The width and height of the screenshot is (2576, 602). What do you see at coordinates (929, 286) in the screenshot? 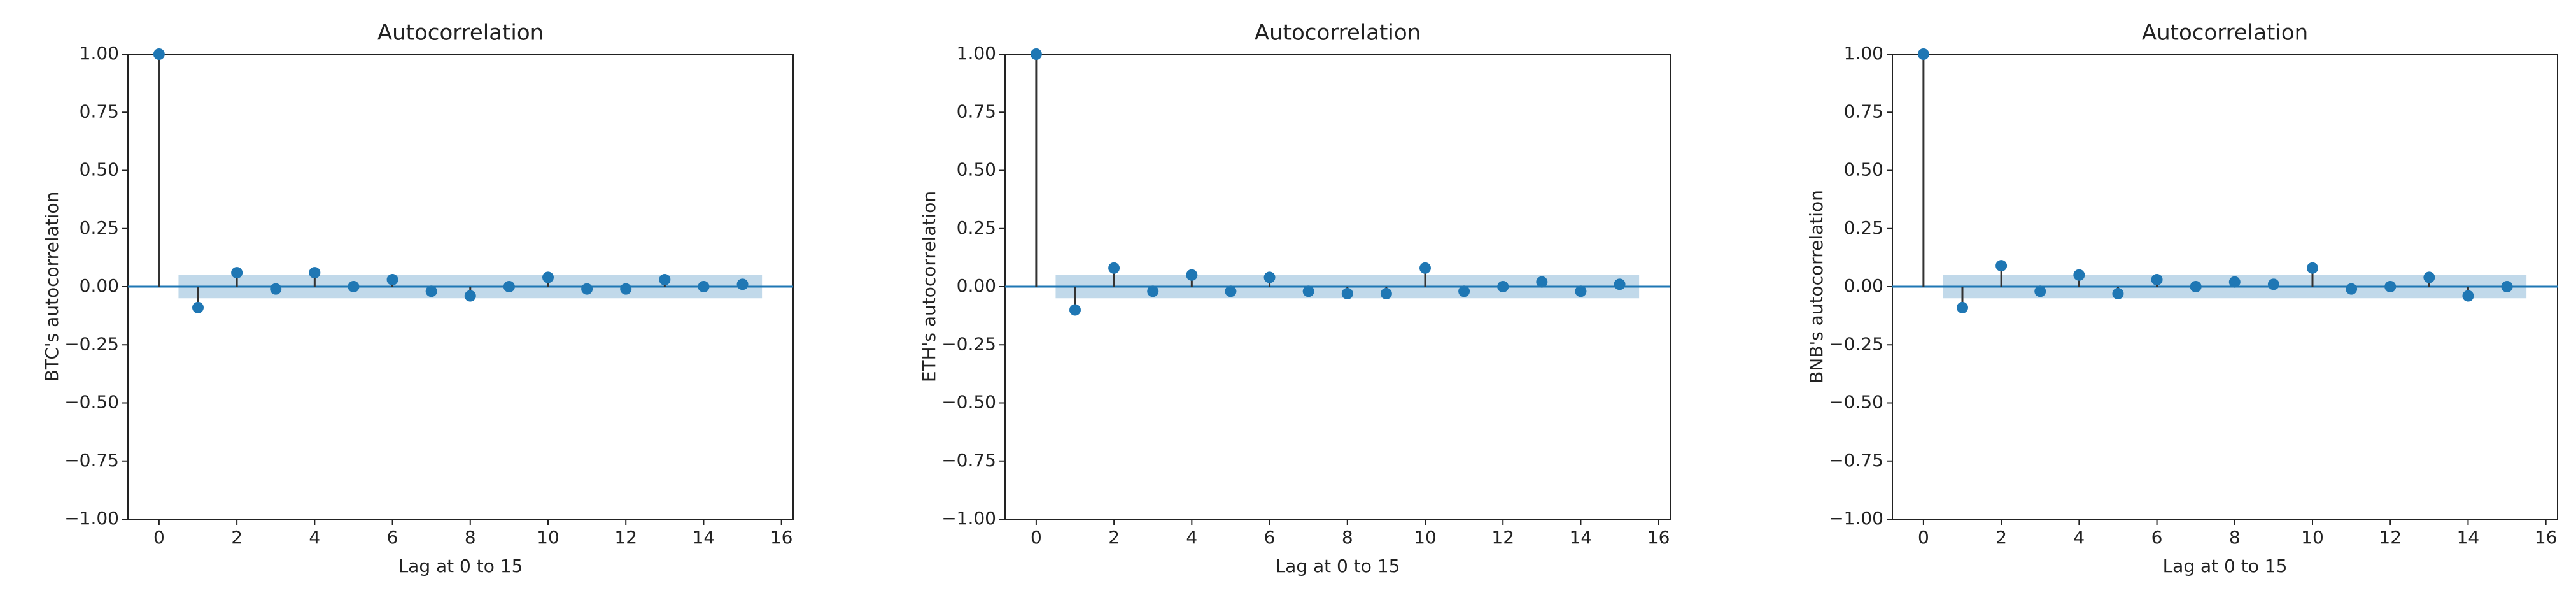
I see `y-axis-label: ETH's autocorrelation` at bounding box center [929, 286].